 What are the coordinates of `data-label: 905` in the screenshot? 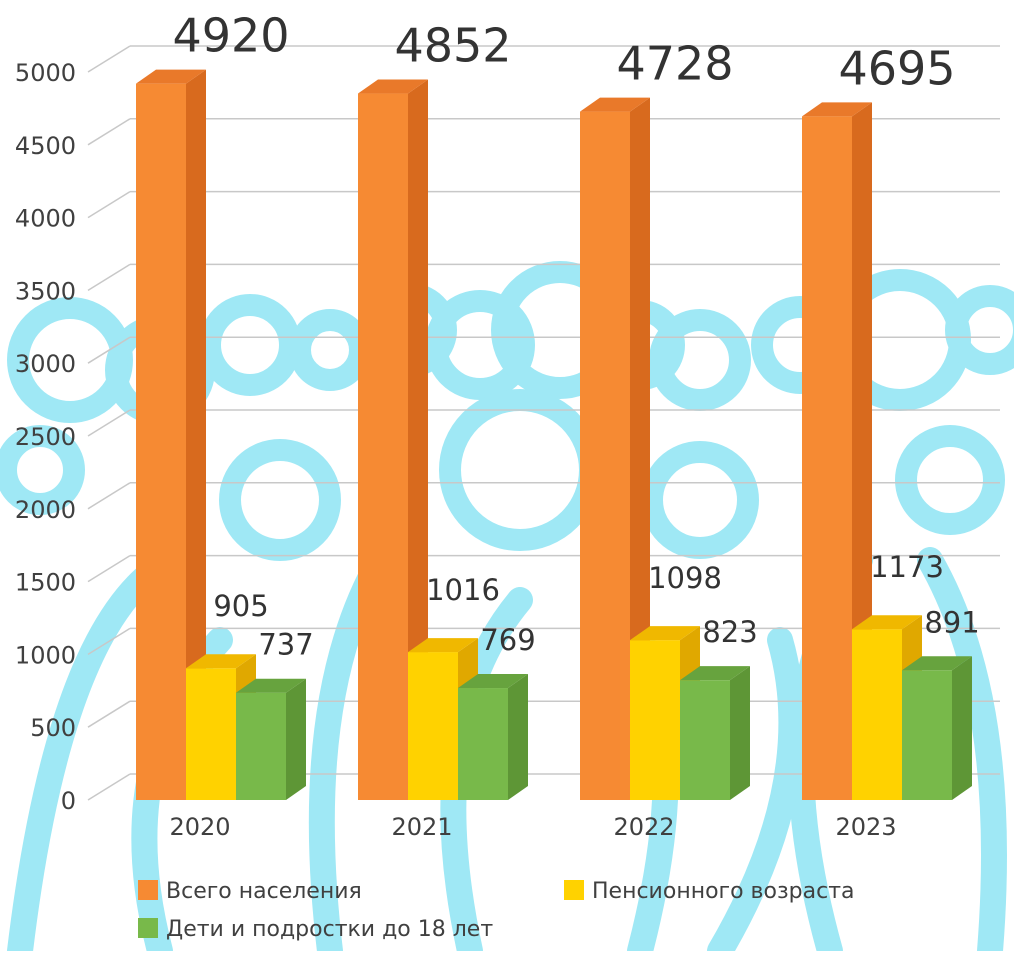 It's located at (240, 606).